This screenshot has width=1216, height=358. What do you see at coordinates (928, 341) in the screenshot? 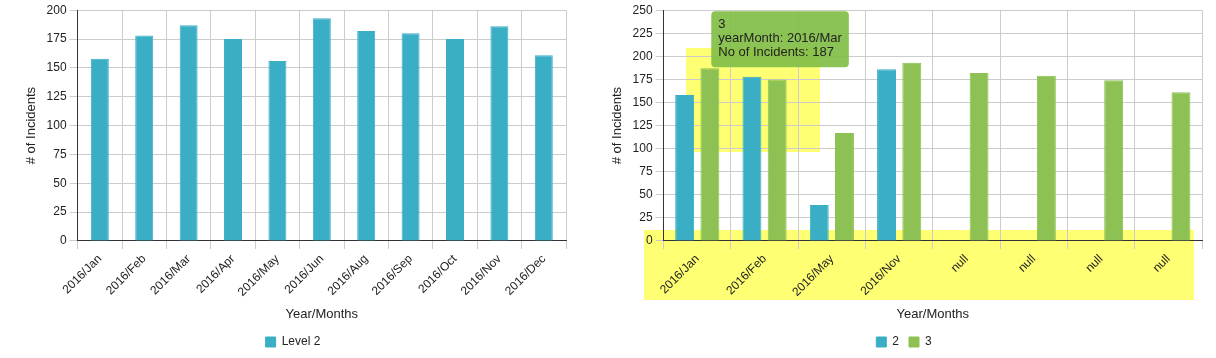
I see `legend-label: 3` at bounding box center [928, 341].